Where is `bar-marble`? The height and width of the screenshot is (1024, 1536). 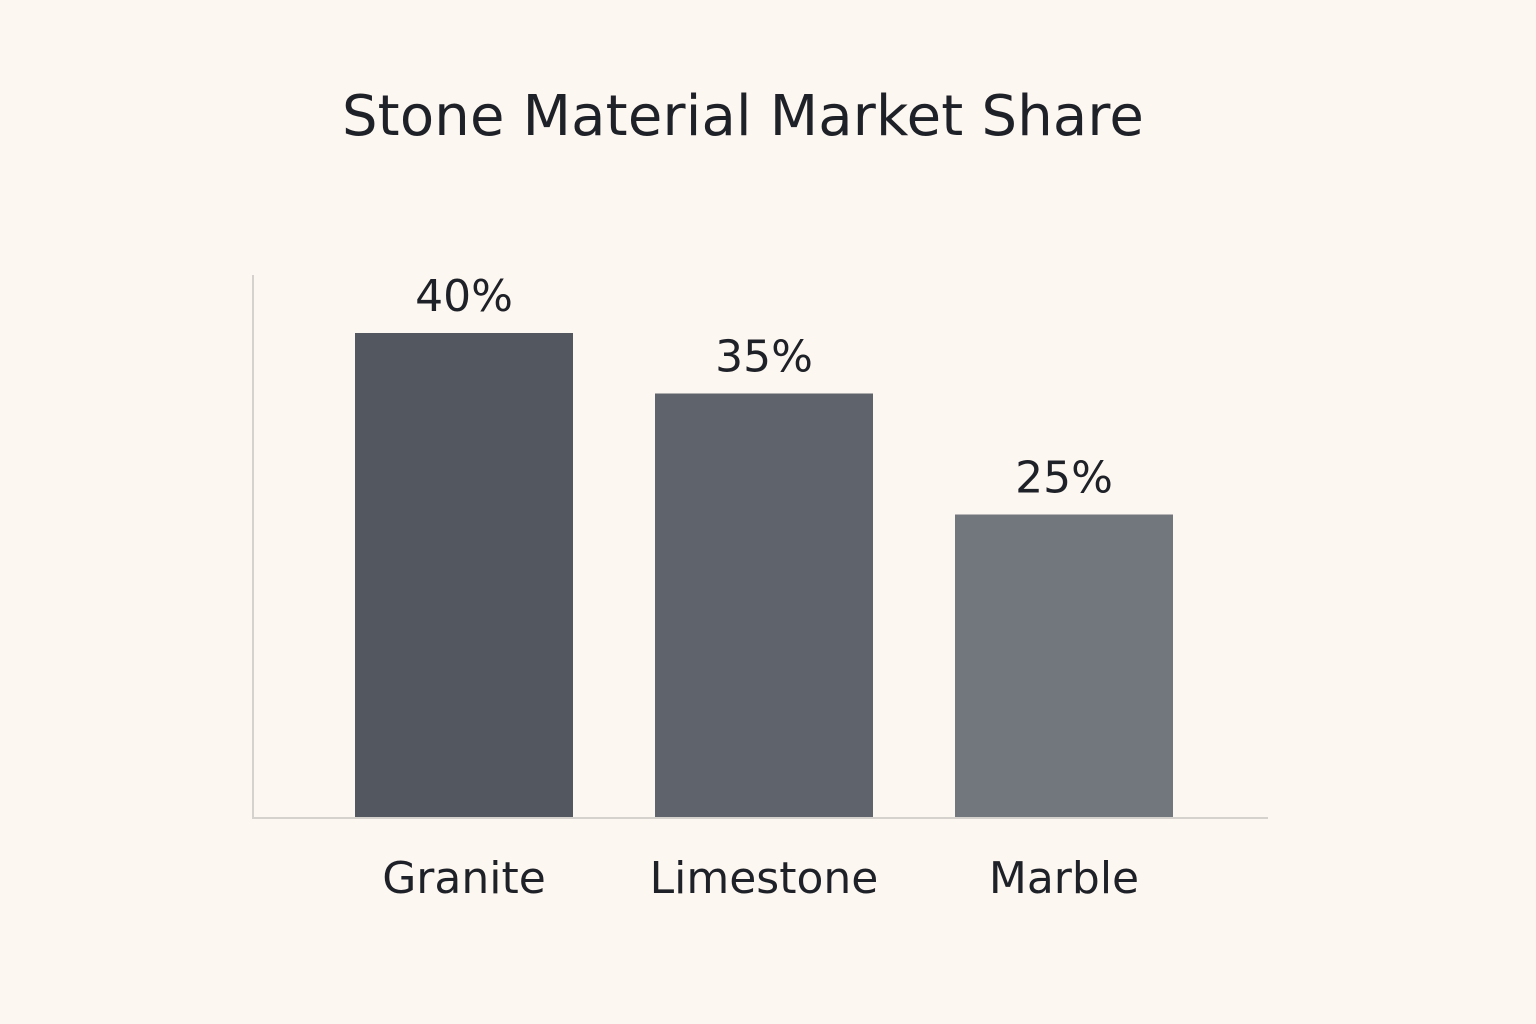 bar-marble is located at coordinates (1064, 665).